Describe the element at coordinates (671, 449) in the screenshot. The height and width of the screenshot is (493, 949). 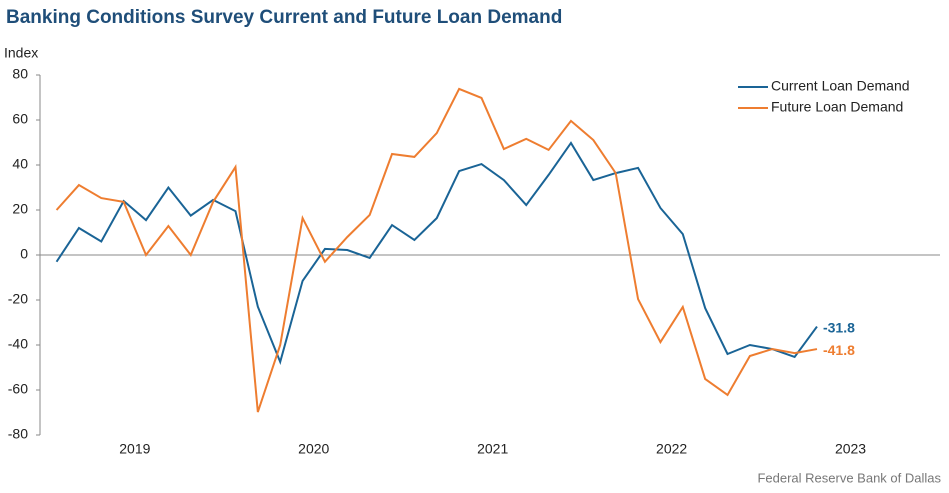
I see `x-tick-label: 2022` at that location.